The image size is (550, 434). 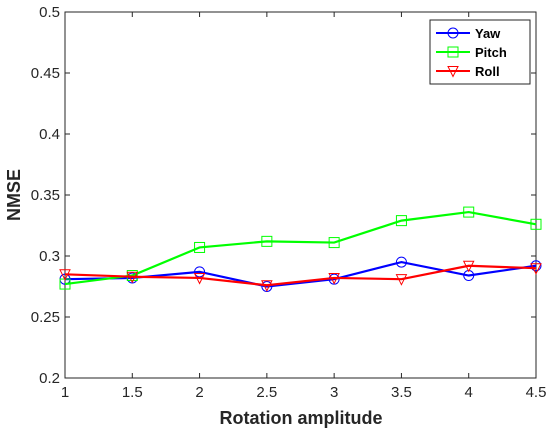 I want to click on legend-marker-roll, so click(x=453, y=72).